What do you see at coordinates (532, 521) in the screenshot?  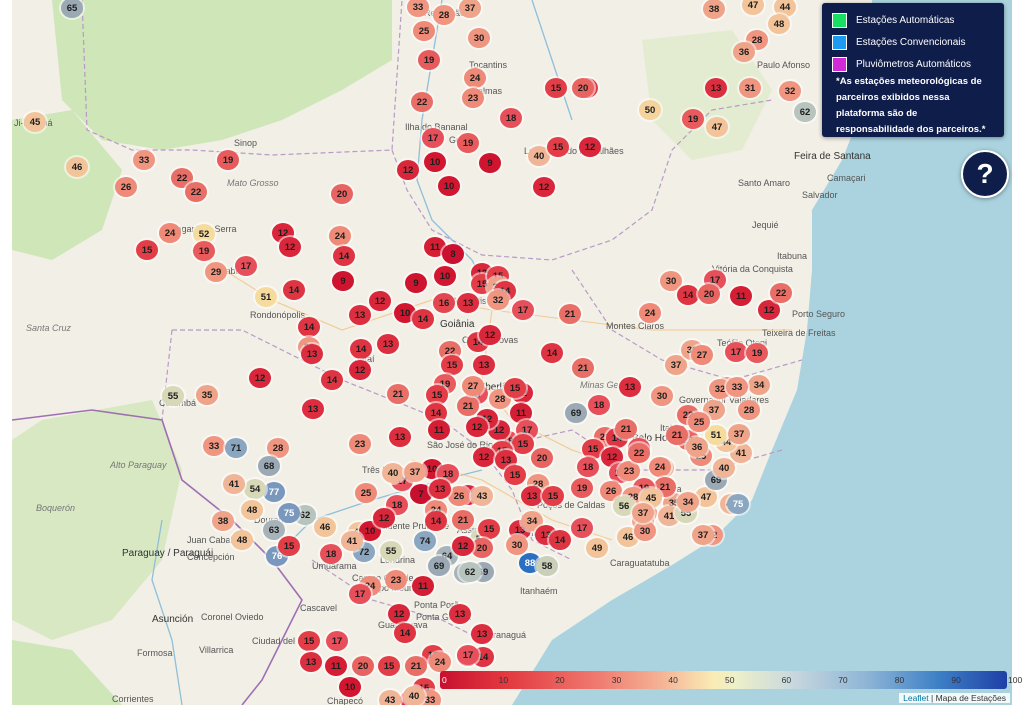 I see `station-marker: 34` at bounding box center [532, 521].